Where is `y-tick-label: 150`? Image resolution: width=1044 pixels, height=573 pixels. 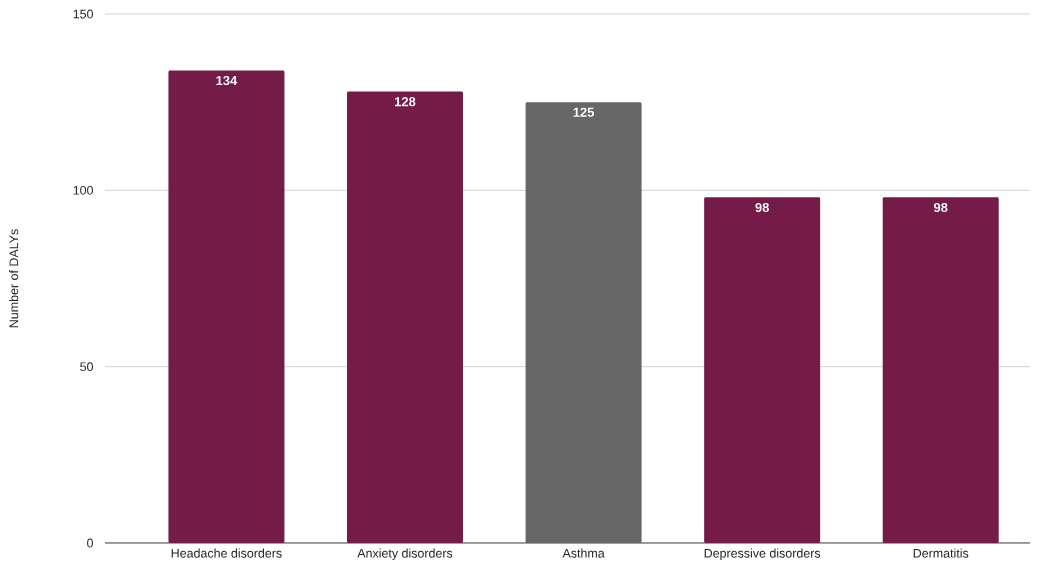
y-tick-label: 150 is located at coordinates (83, 14).